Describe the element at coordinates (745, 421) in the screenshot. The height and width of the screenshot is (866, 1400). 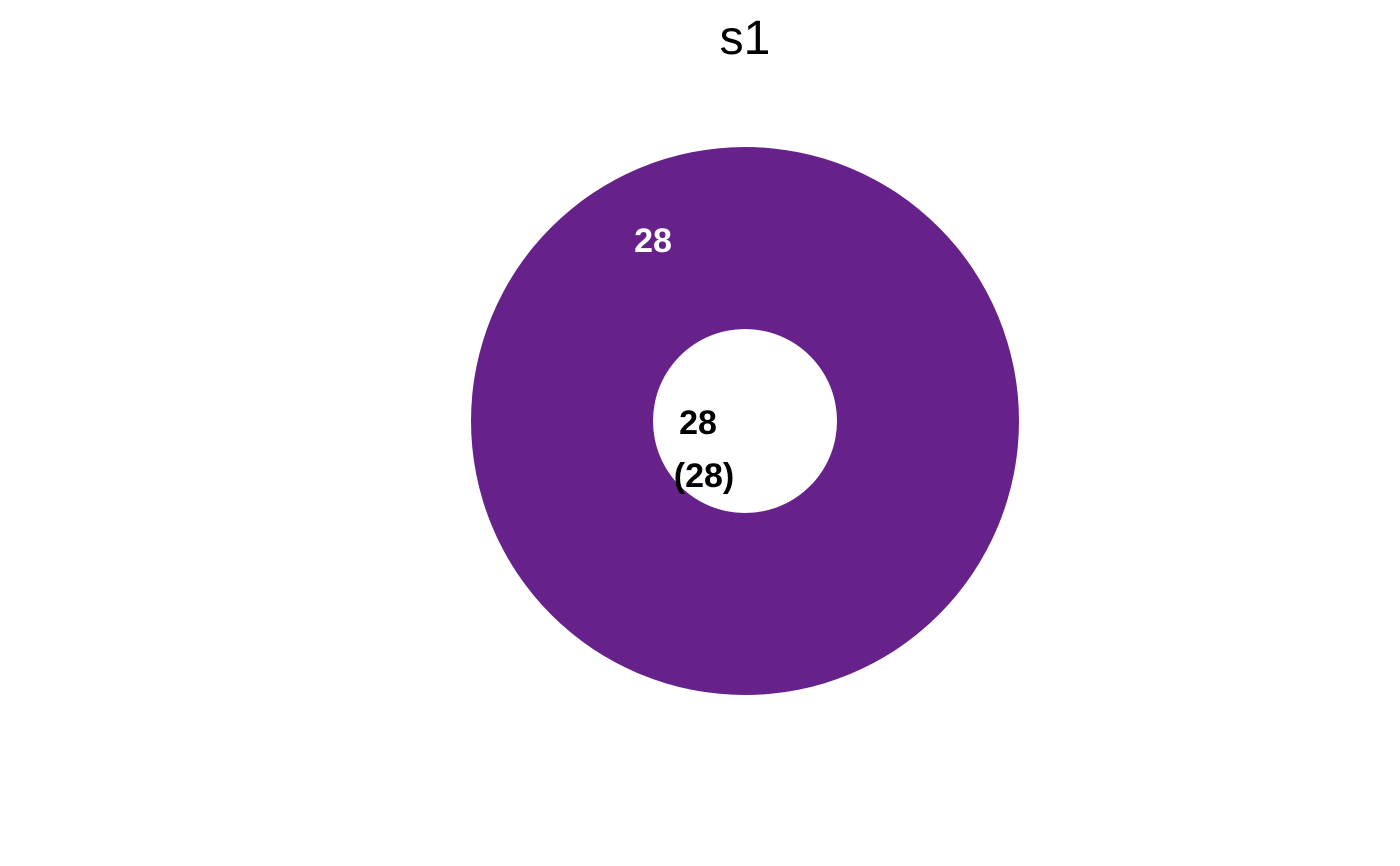
I see `donut-hole` at that location.